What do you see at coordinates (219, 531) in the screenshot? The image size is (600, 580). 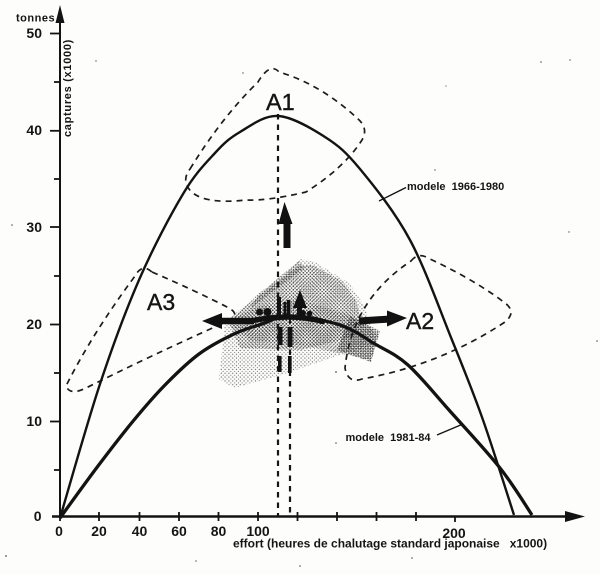 I see `svg-text: 80` at bounding box center [219, 531].